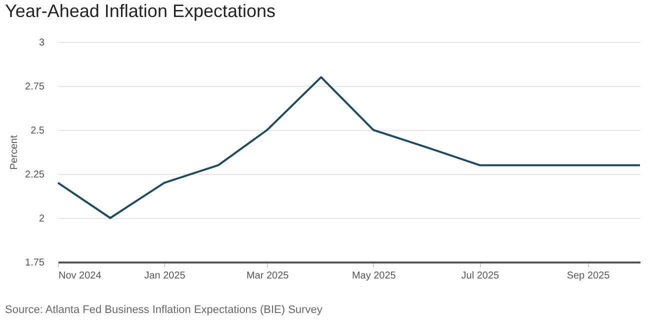  I want to click on chart-title: Year-Ahead Inflation Expectations, so click(140, 11).